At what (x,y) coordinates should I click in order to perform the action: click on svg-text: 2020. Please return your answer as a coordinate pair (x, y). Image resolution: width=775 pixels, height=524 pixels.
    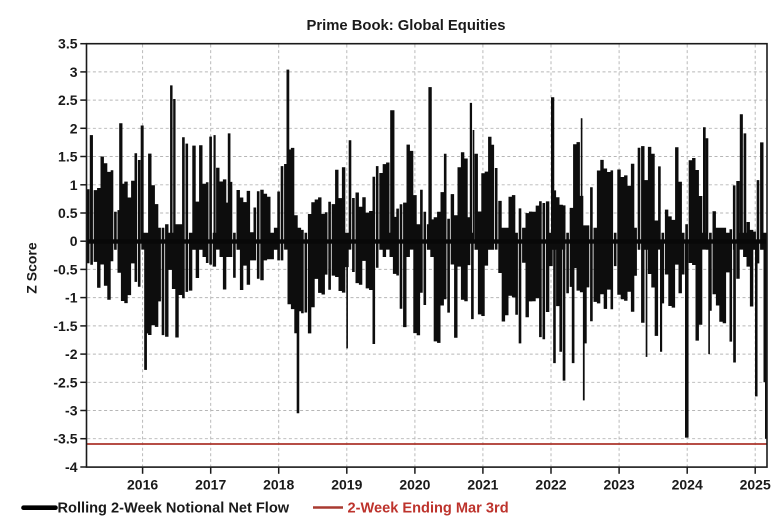
    Looking at the image, I should click on (414, 485).